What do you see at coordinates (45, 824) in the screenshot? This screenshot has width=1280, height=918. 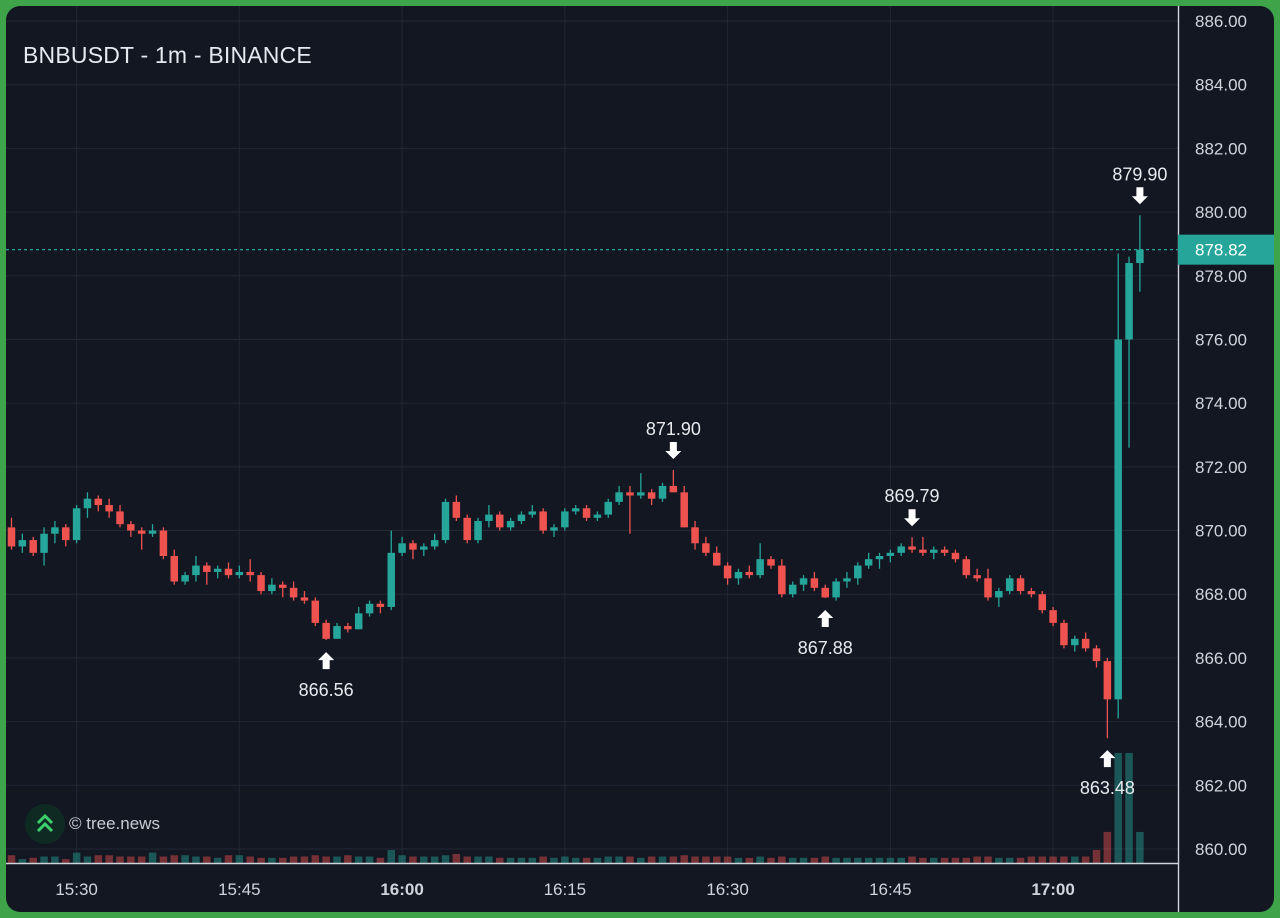 I see `tree-logo-icon` at bounding box center [45, 824].